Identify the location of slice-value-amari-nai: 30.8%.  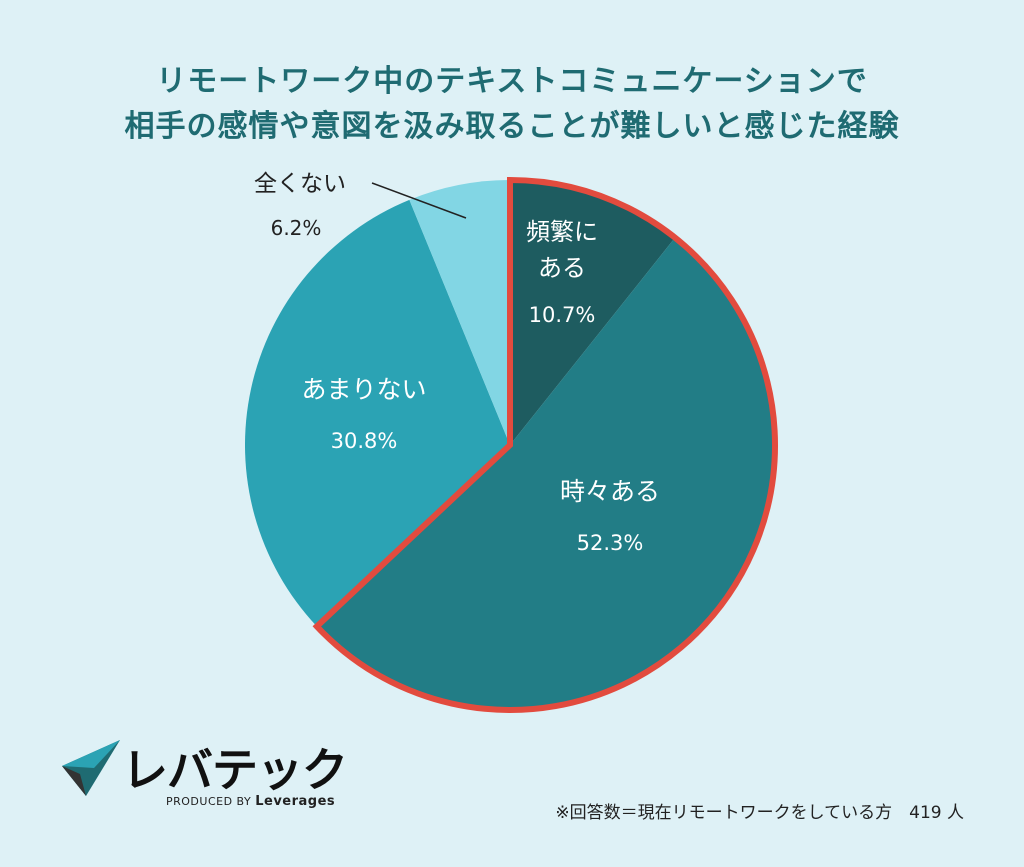
(364, 441).